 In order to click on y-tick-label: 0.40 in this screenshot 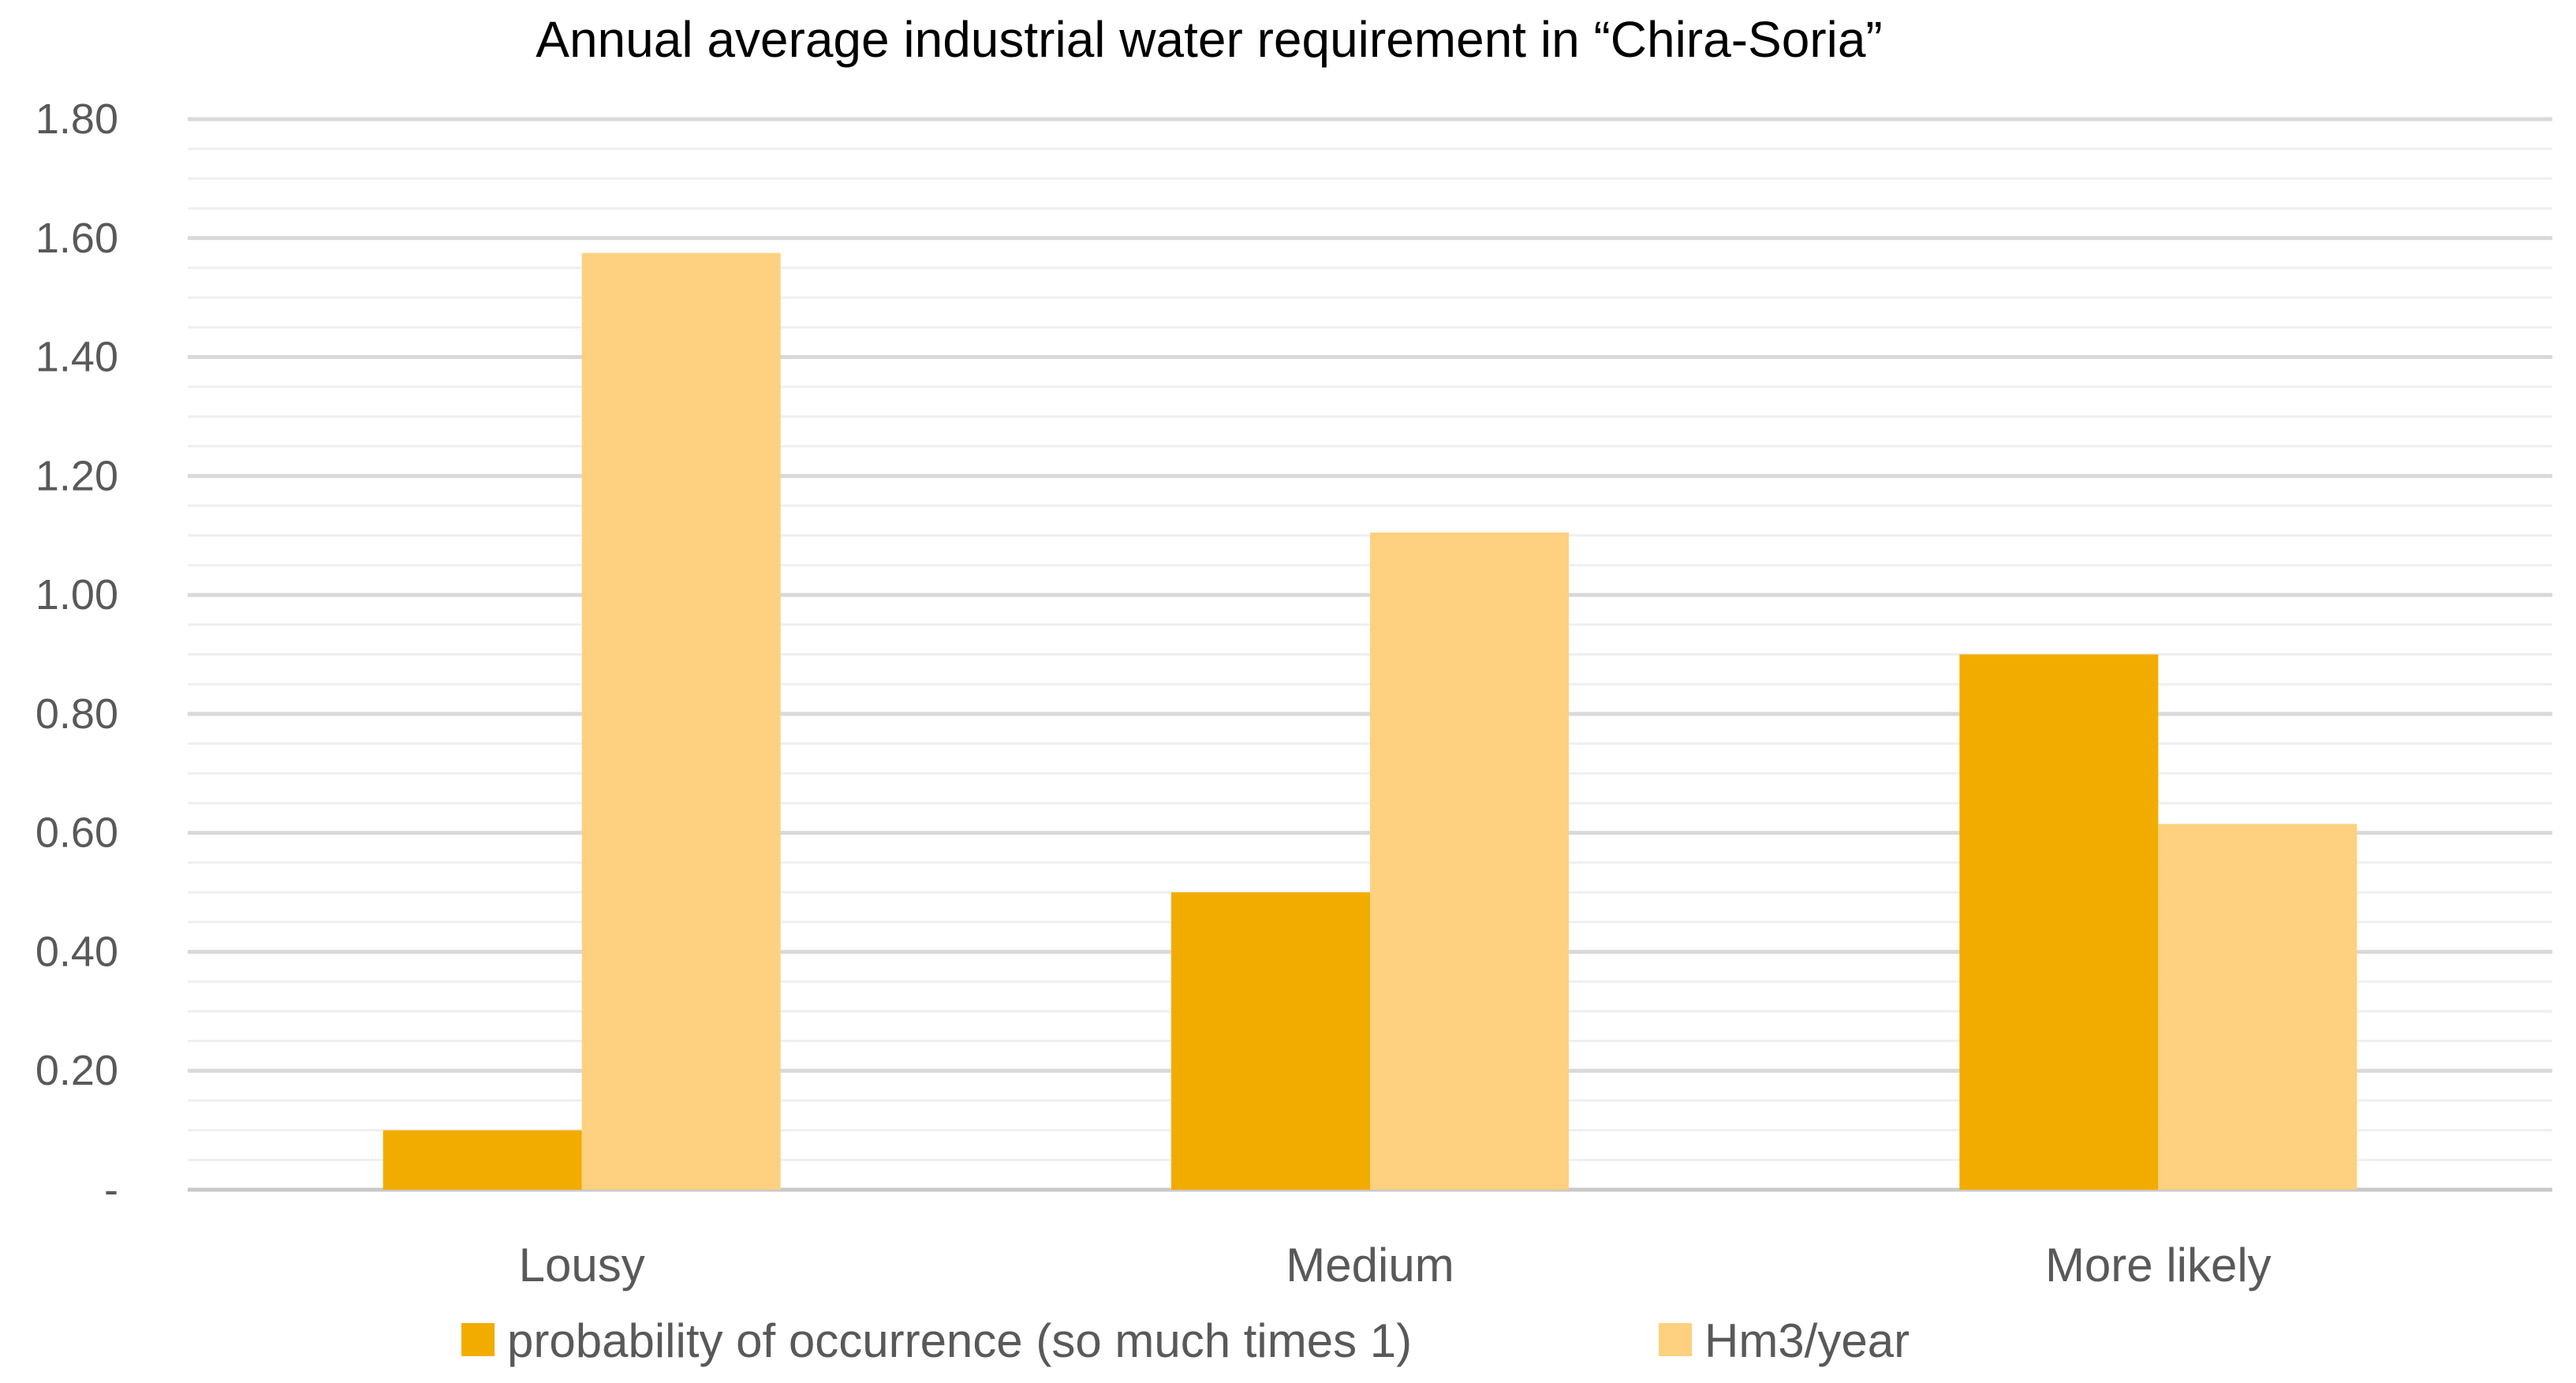, I will do `click(76, 951)`.